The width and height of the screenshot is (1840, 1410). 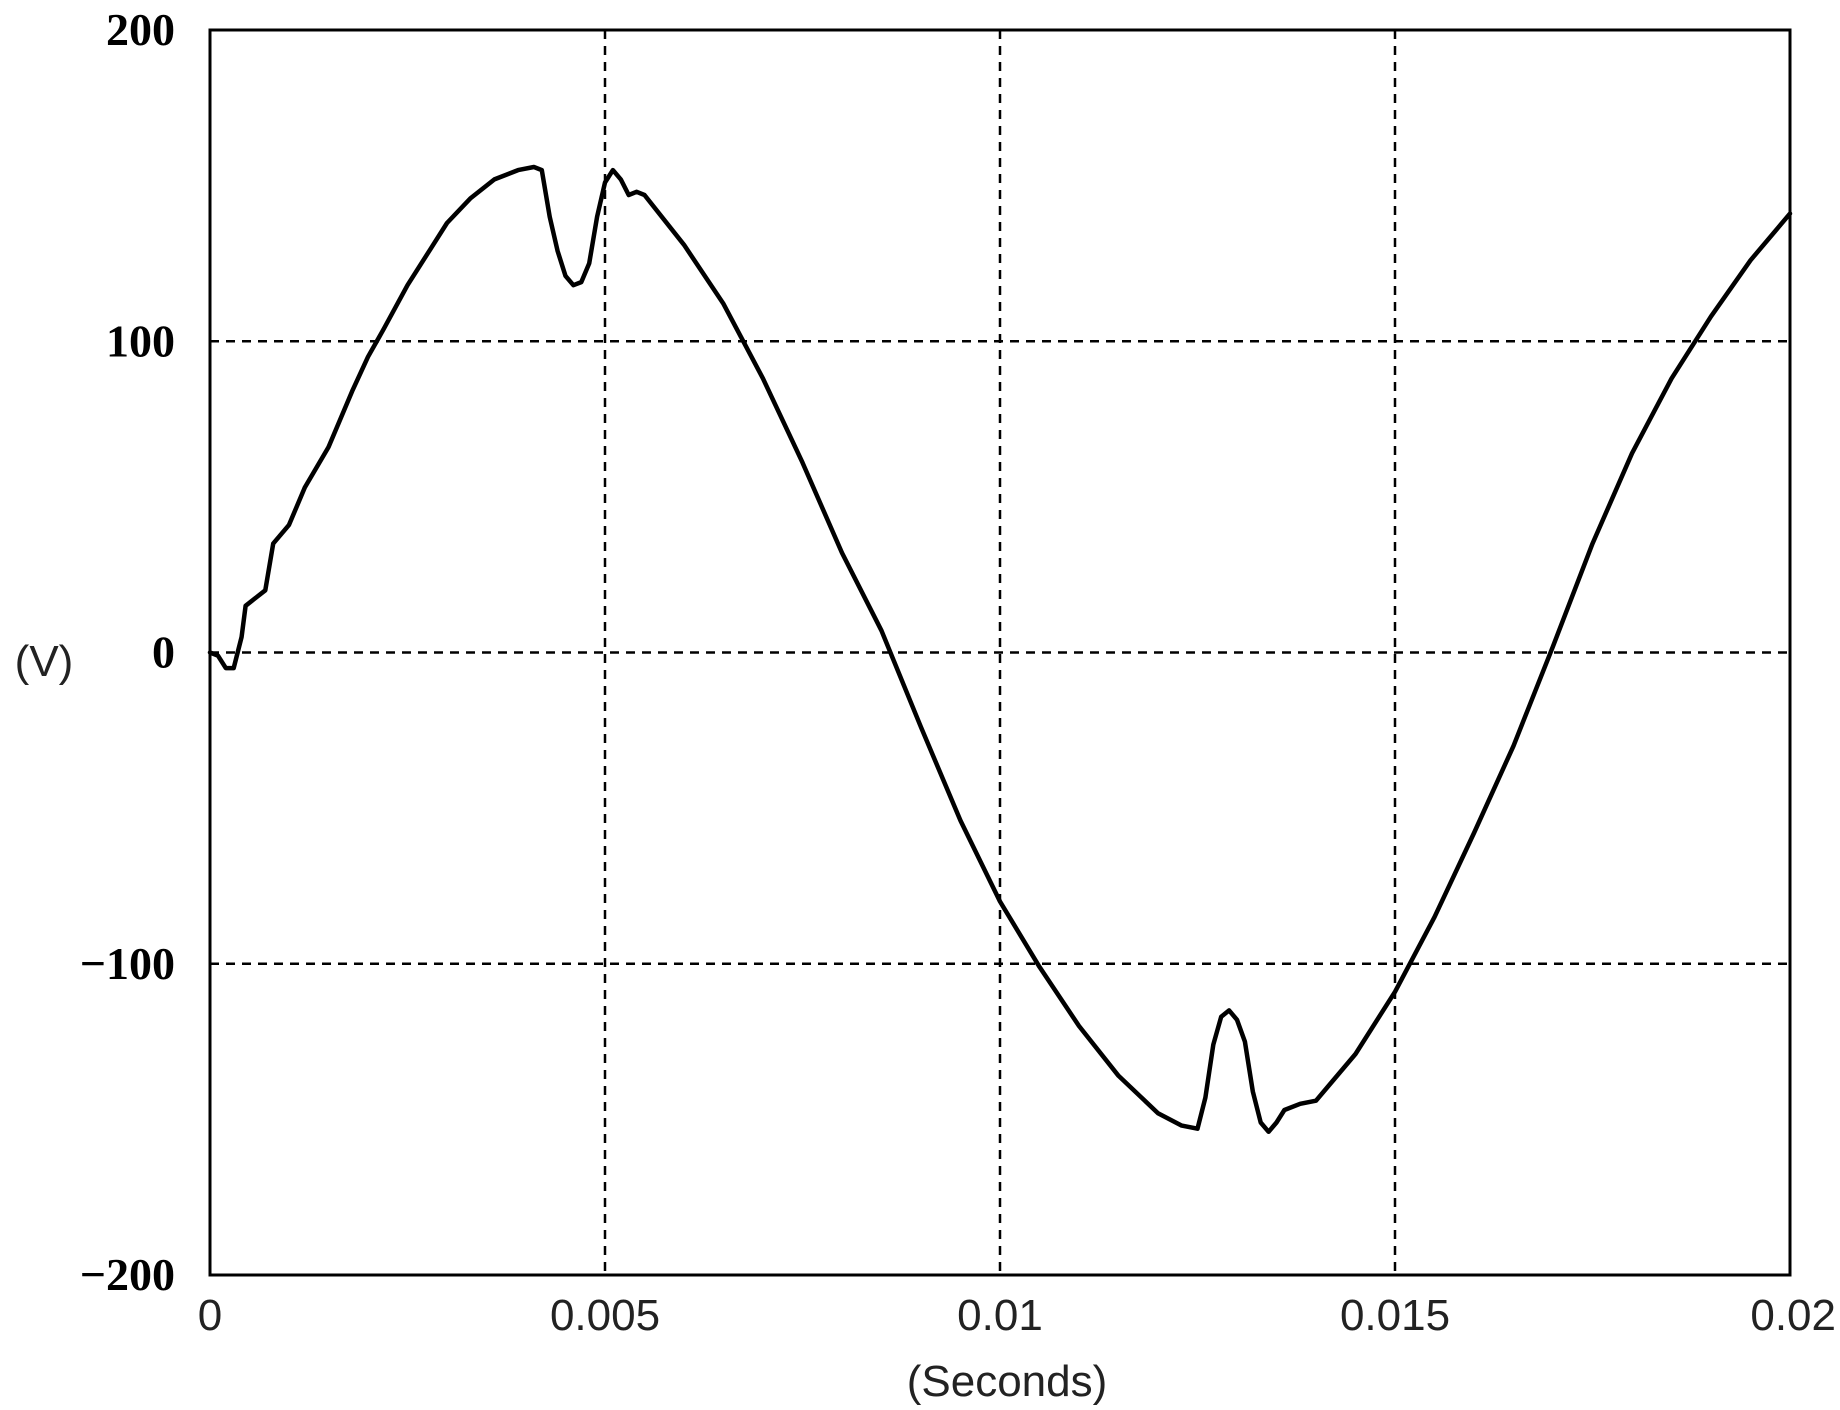 I want to click on y-tick-labels: 200 100 0 −100 −200, so click(x=127, y=652).